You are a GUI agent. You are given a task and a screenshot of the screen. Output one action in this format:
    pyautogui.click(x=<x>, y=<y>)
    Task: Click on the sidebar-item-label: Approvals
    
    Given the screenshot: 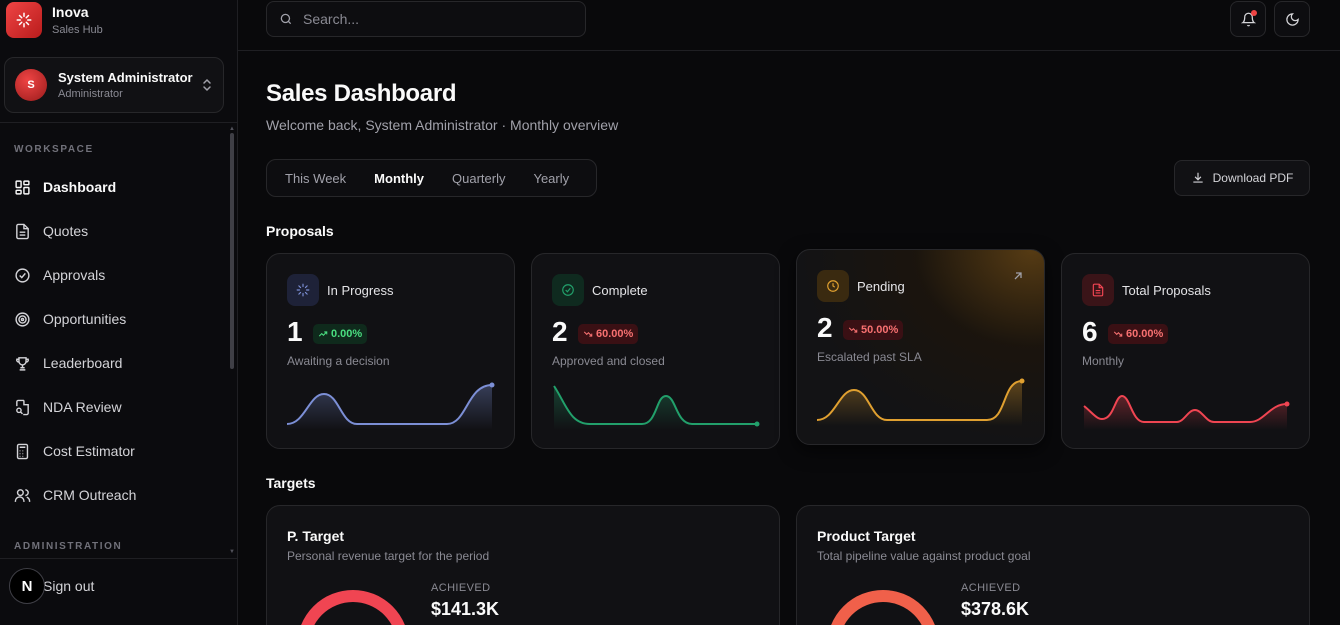 What is the action you would take?
    pyautogui.click(x=74, y=275)
    